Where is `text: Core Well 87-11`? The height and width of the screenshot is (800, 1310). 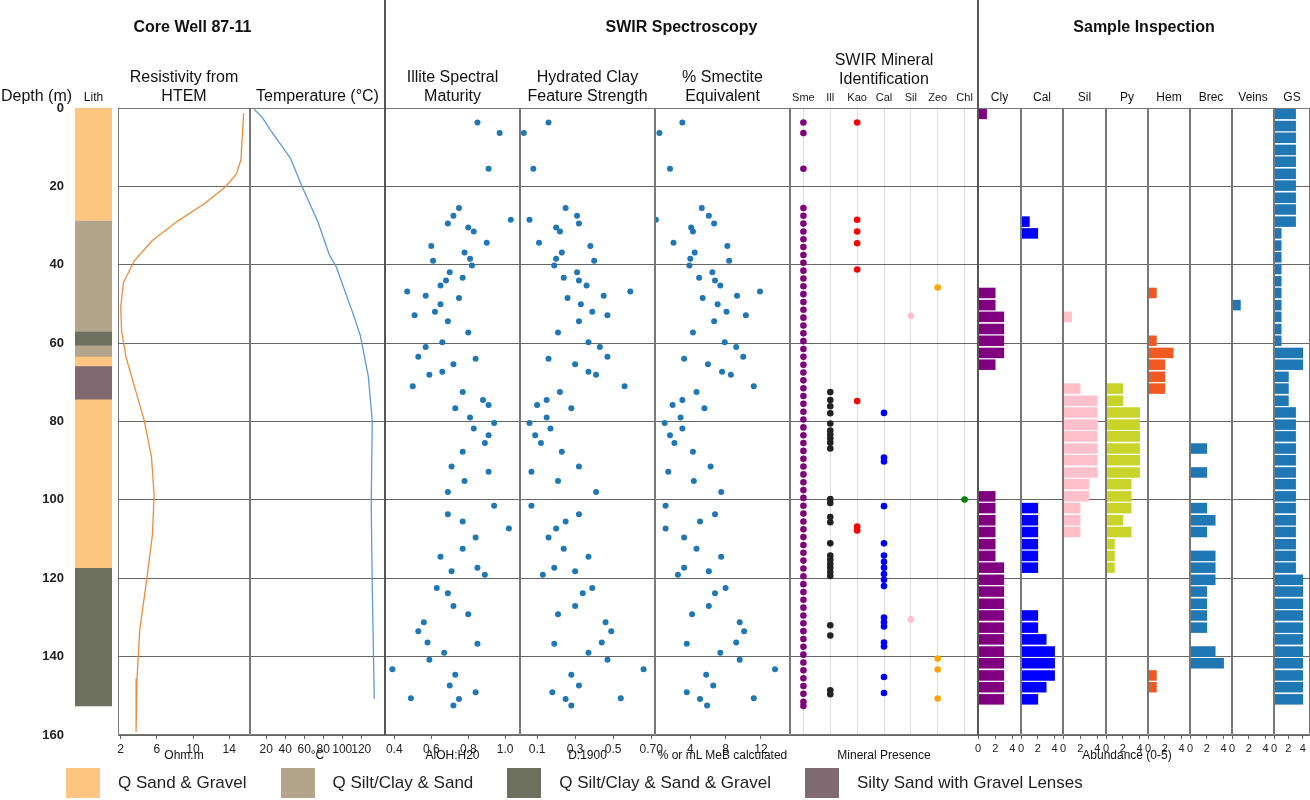
text: Core Well 87-11 is located at coordinates (192, 26).